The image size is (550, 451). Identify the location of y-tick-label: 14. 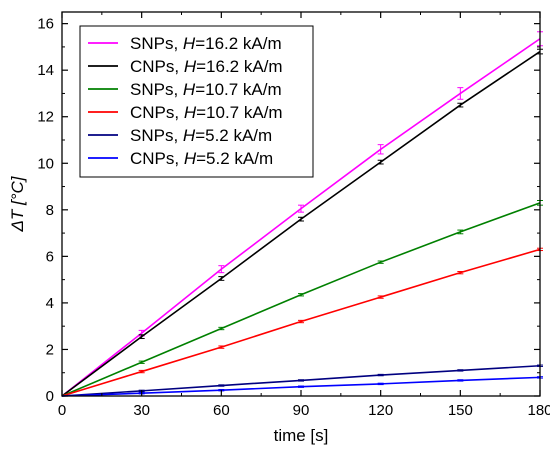
(45, 70).